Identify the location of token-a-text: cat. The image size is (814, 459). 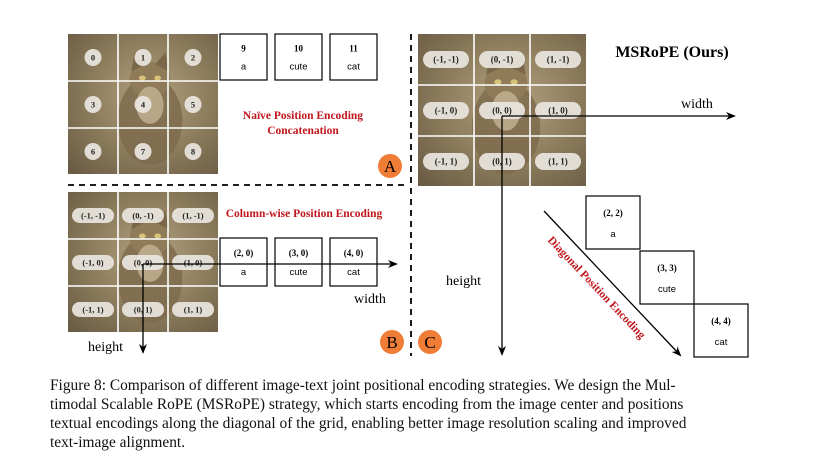
(353, 66).